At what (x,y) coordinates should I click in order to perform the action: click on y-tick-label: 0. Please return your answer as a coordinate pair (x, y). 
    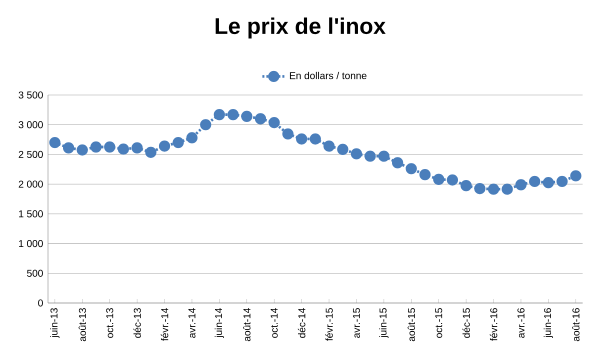
    Looking at the image, I should click on (40, 303).